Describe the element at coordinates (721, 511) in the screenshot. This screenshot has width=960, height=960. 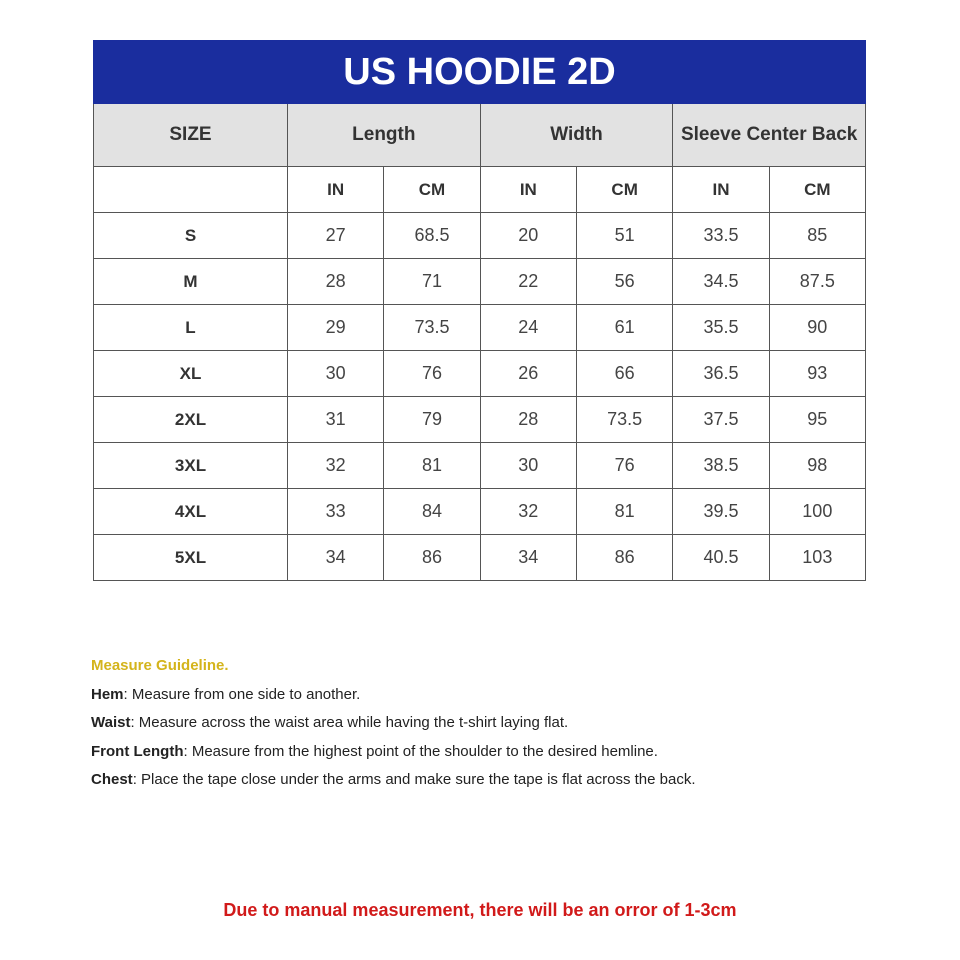
I see `measurement-cell: 39.5` at that location.